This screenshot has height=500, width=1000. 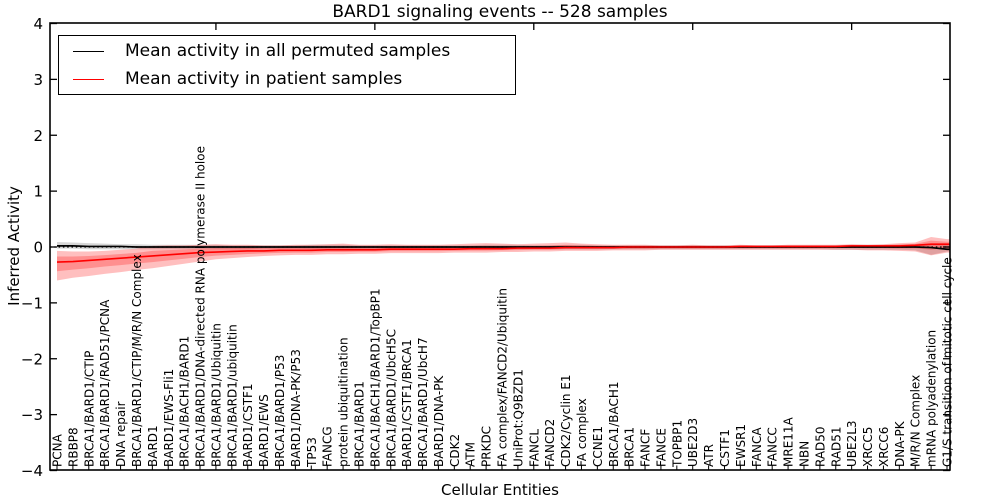 What do you see at coordinates (153, 446) in the screenshot?
I see `x-tick-label: BARD1` at bounding box center [153, 446].